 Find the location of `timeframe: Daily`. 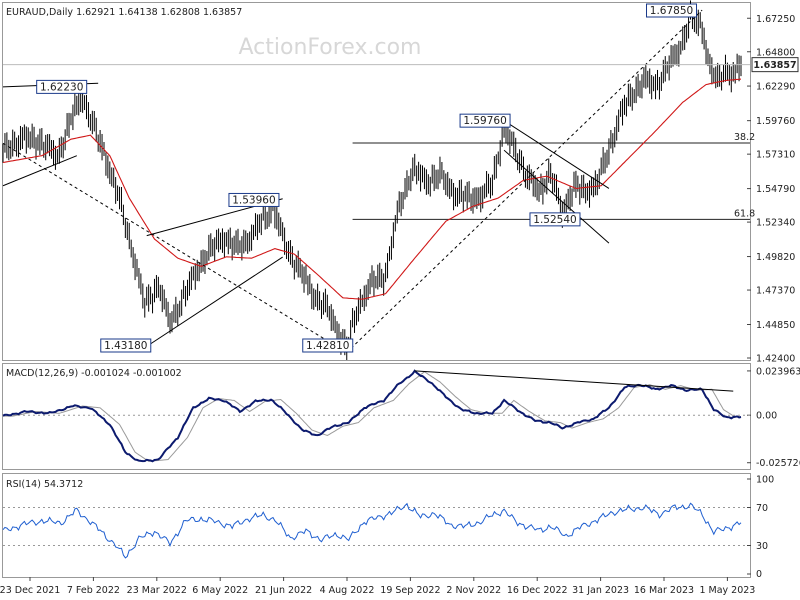

timeframe: Daily is located at coordinates (61, 12).